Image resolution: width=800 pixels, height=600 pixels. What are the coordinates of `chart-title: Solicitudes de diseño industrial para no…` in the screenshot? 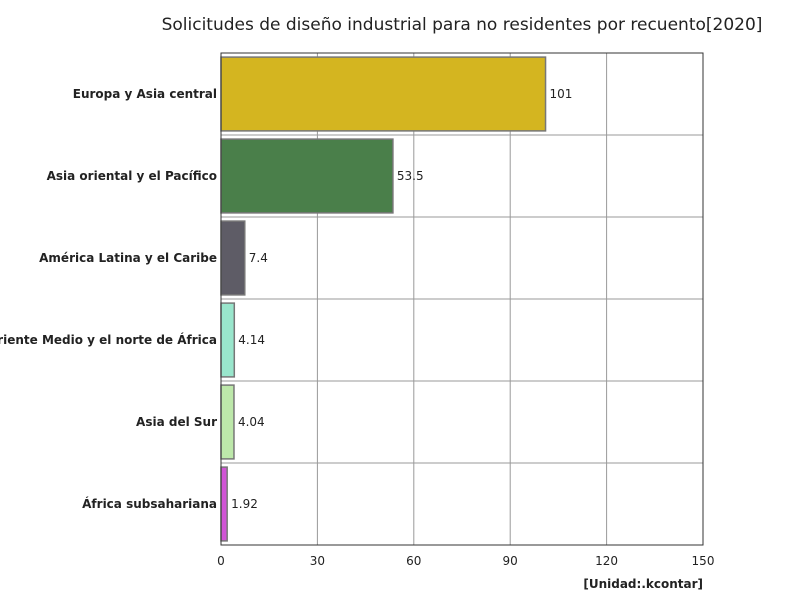 It's located at (462, 25).